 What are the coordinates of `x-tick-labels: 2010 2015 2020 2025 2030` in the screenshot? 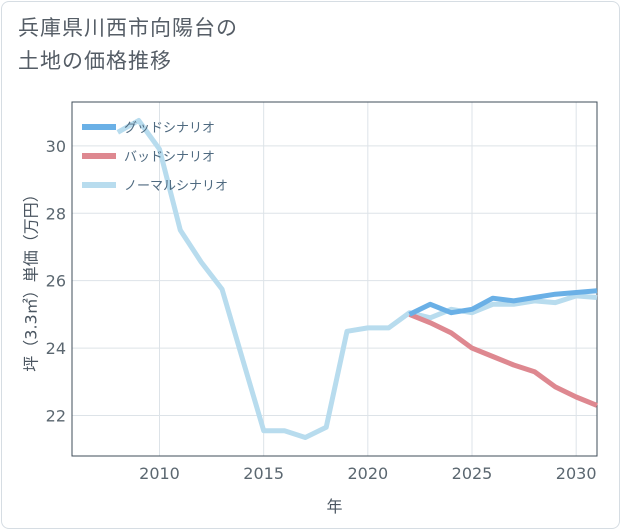 It's located at (367, 473).